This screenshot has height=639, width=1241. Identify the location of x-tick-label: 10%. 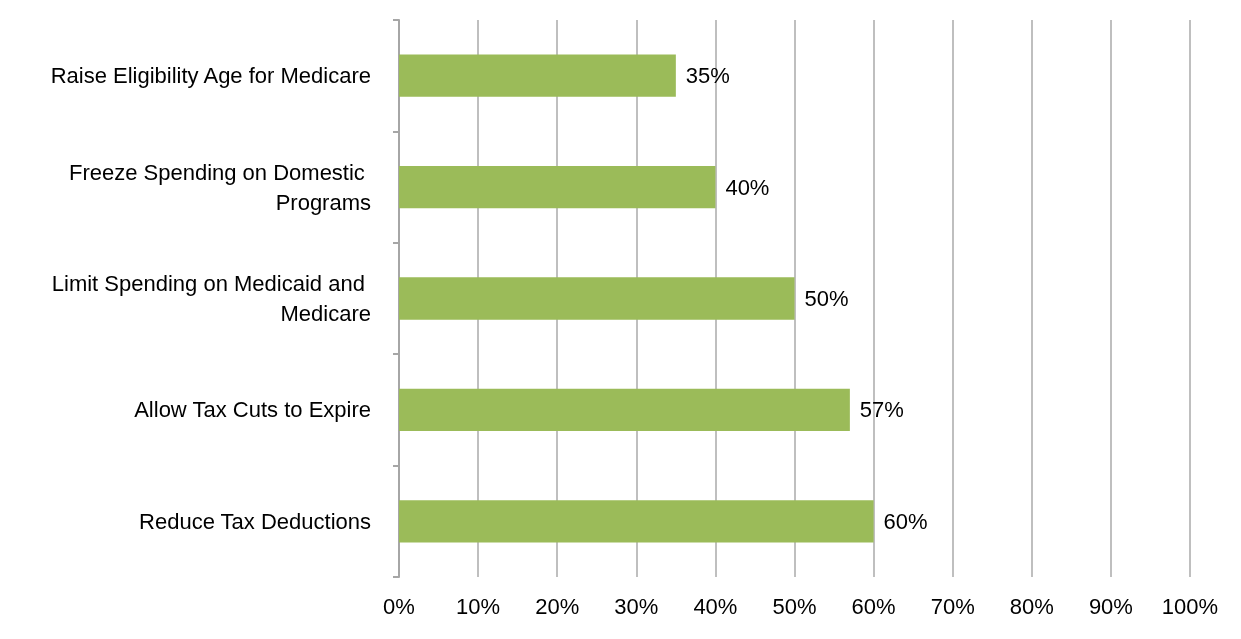
(478, 606).